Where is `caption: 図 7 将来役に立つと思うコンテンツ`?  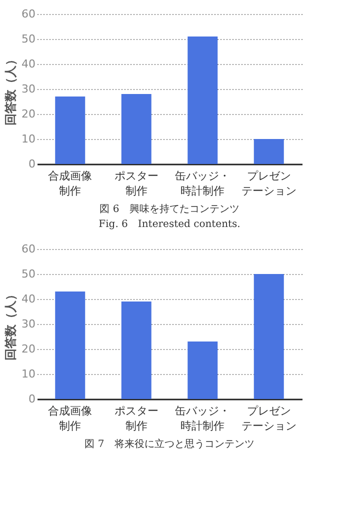 caption: 図 7 将来役に立つと思うコンテンツ is located at coordinates (169, 444).